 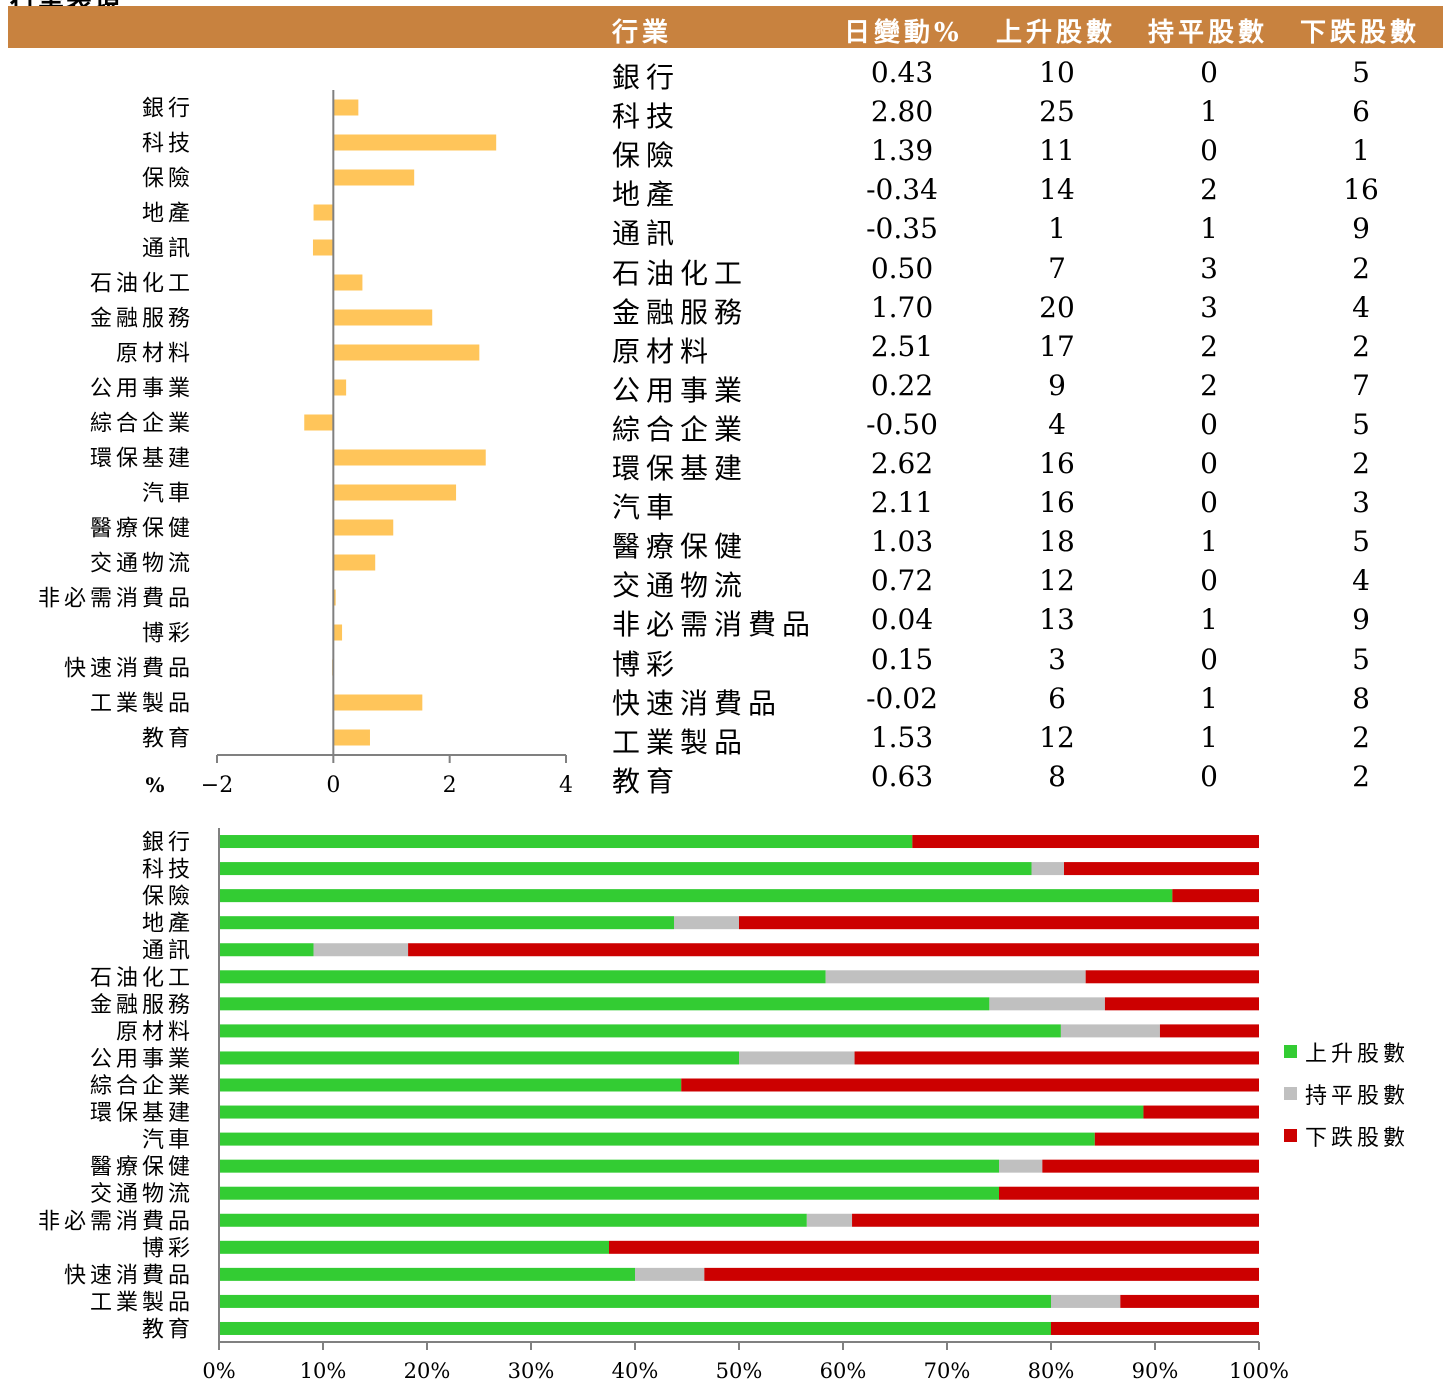 I want to click on category-label: 石油化工, so click(x=142, y=978).